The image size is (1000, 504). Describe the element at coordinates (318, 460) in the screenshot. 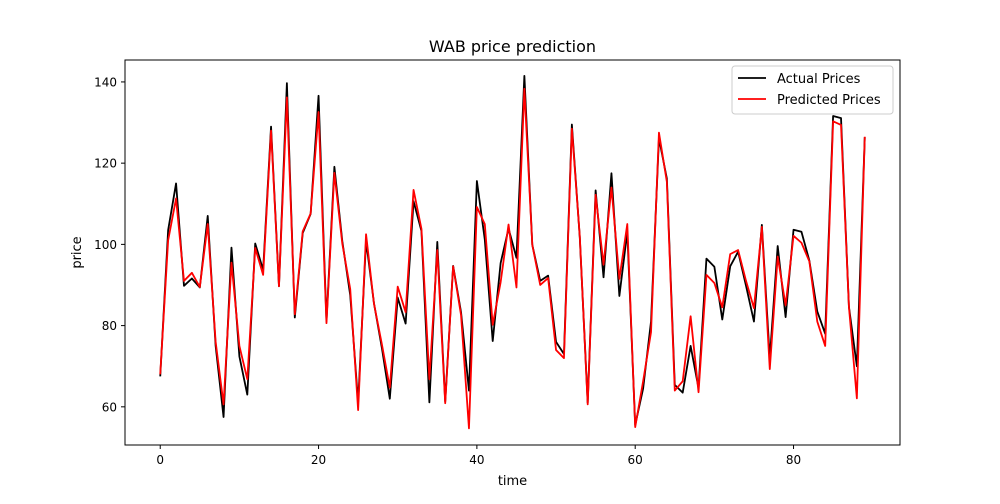

I see `x-tick-label: 20` at that location.